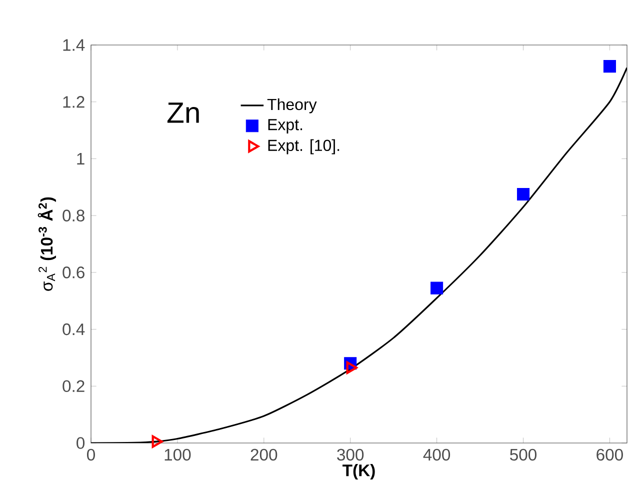  What do you see at coordinates (73, 272) in the screenshot?
I see `y-tick-label: 0.6` at bounding box center [73, 272].